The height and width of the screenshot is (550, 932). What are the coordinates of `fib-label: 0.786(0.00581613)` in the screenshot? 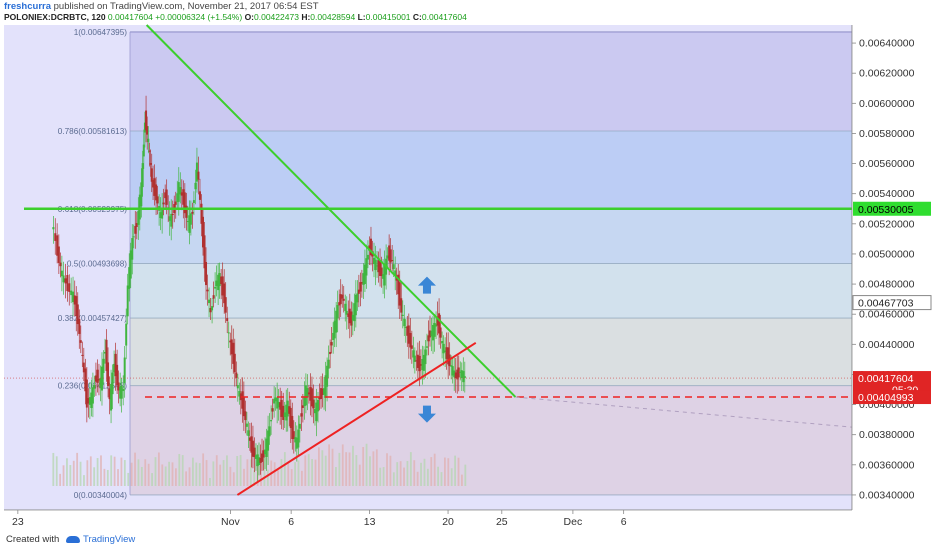 It's located at (92, 131).